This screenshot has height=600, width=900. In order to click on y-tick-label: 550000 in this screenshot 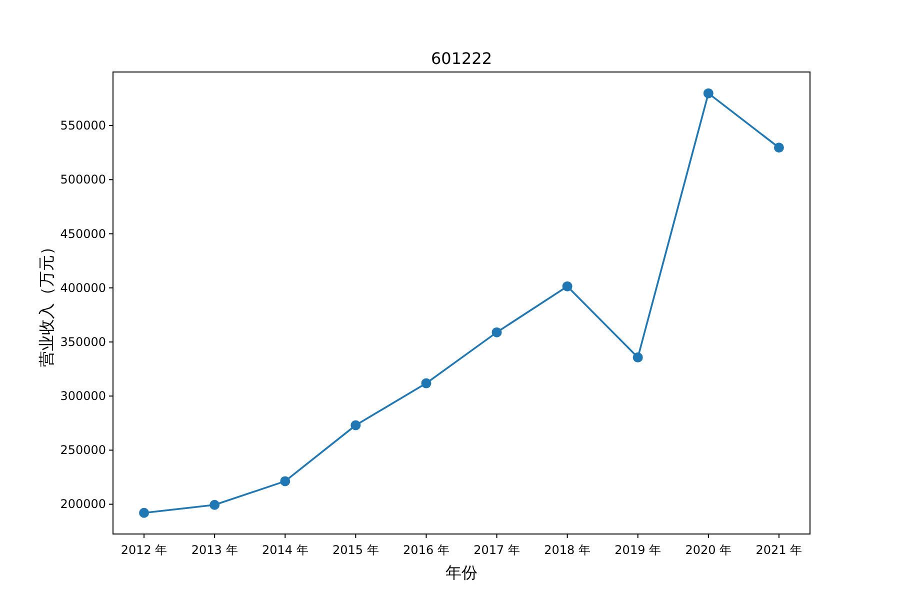, I will do `click(83, 125)`.